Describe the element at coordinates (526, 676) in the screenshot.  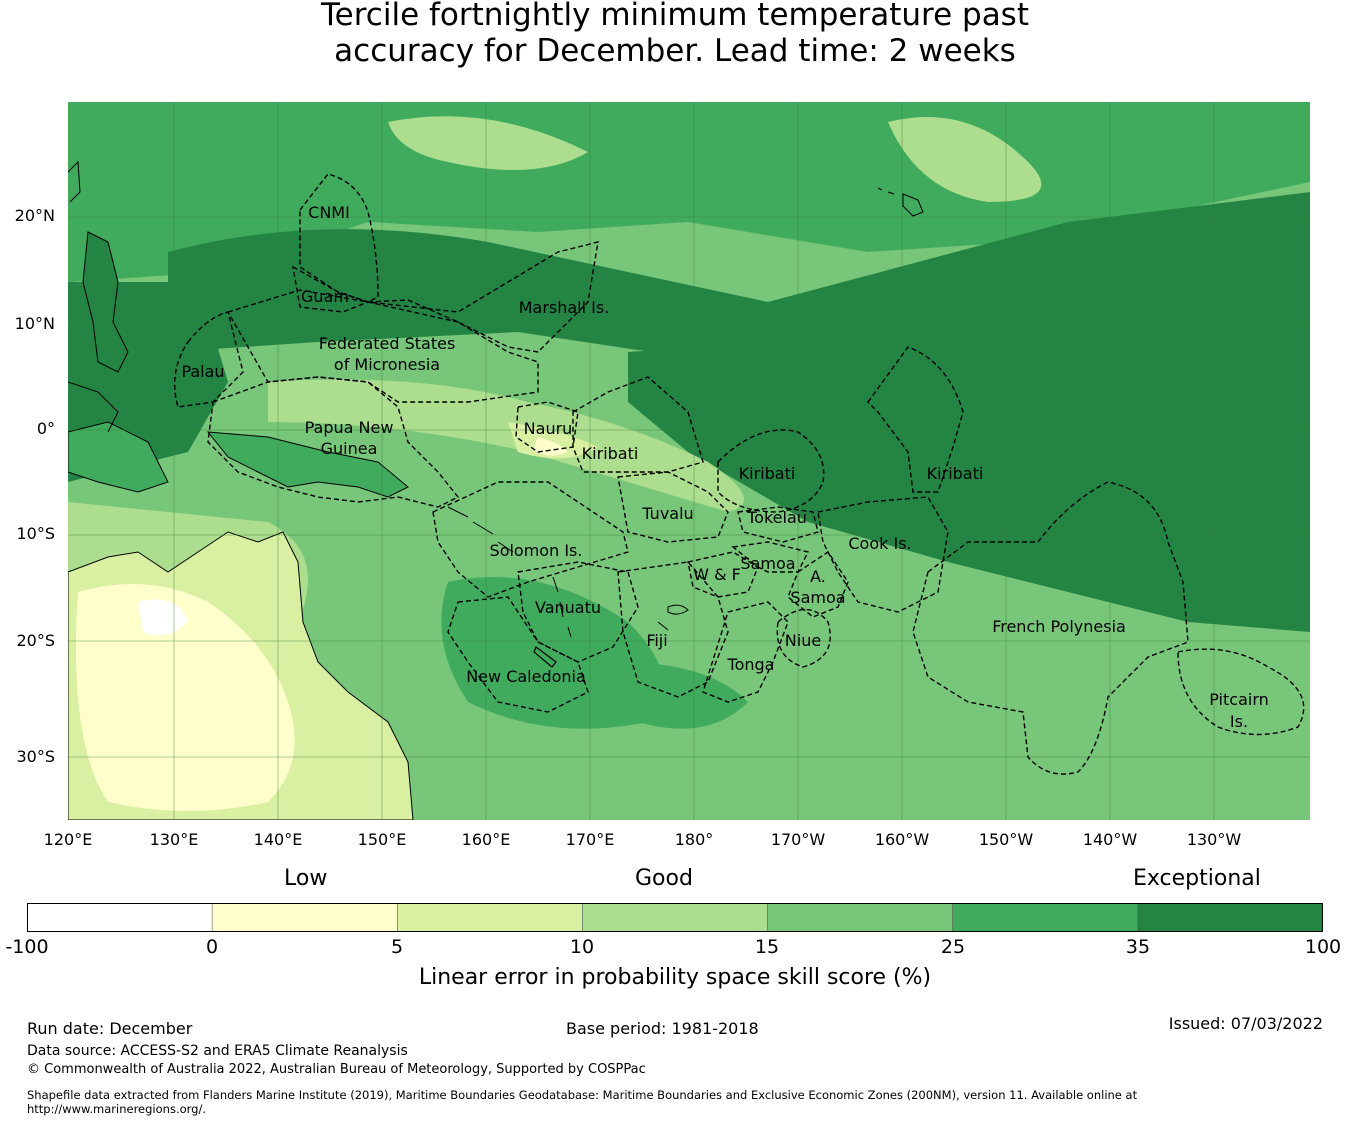
I see `label-new-caledonia: New Caledonia` at that location.